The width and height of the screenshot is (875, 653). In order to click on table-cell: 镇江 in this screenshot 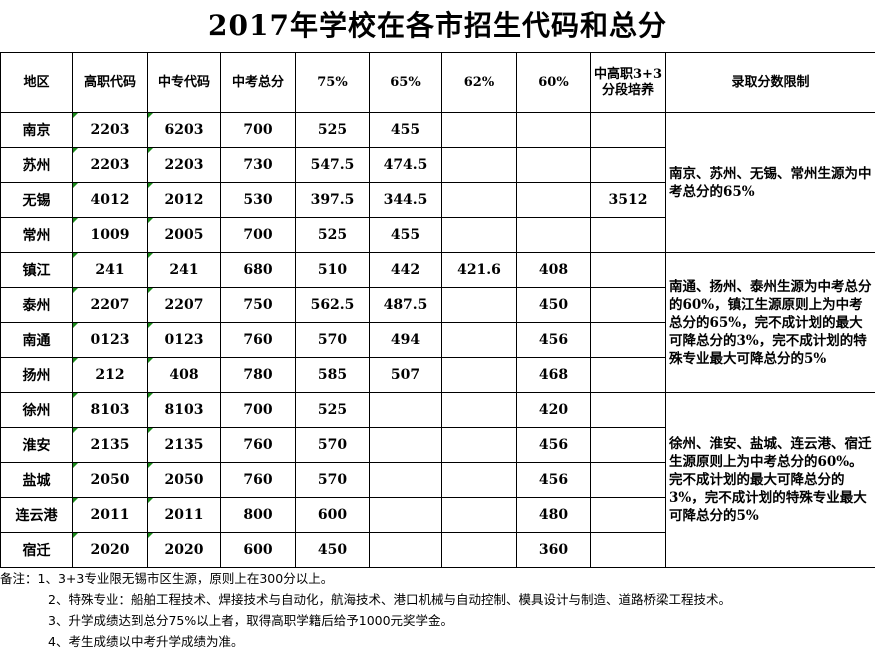, I will do `click(36, 270)`.